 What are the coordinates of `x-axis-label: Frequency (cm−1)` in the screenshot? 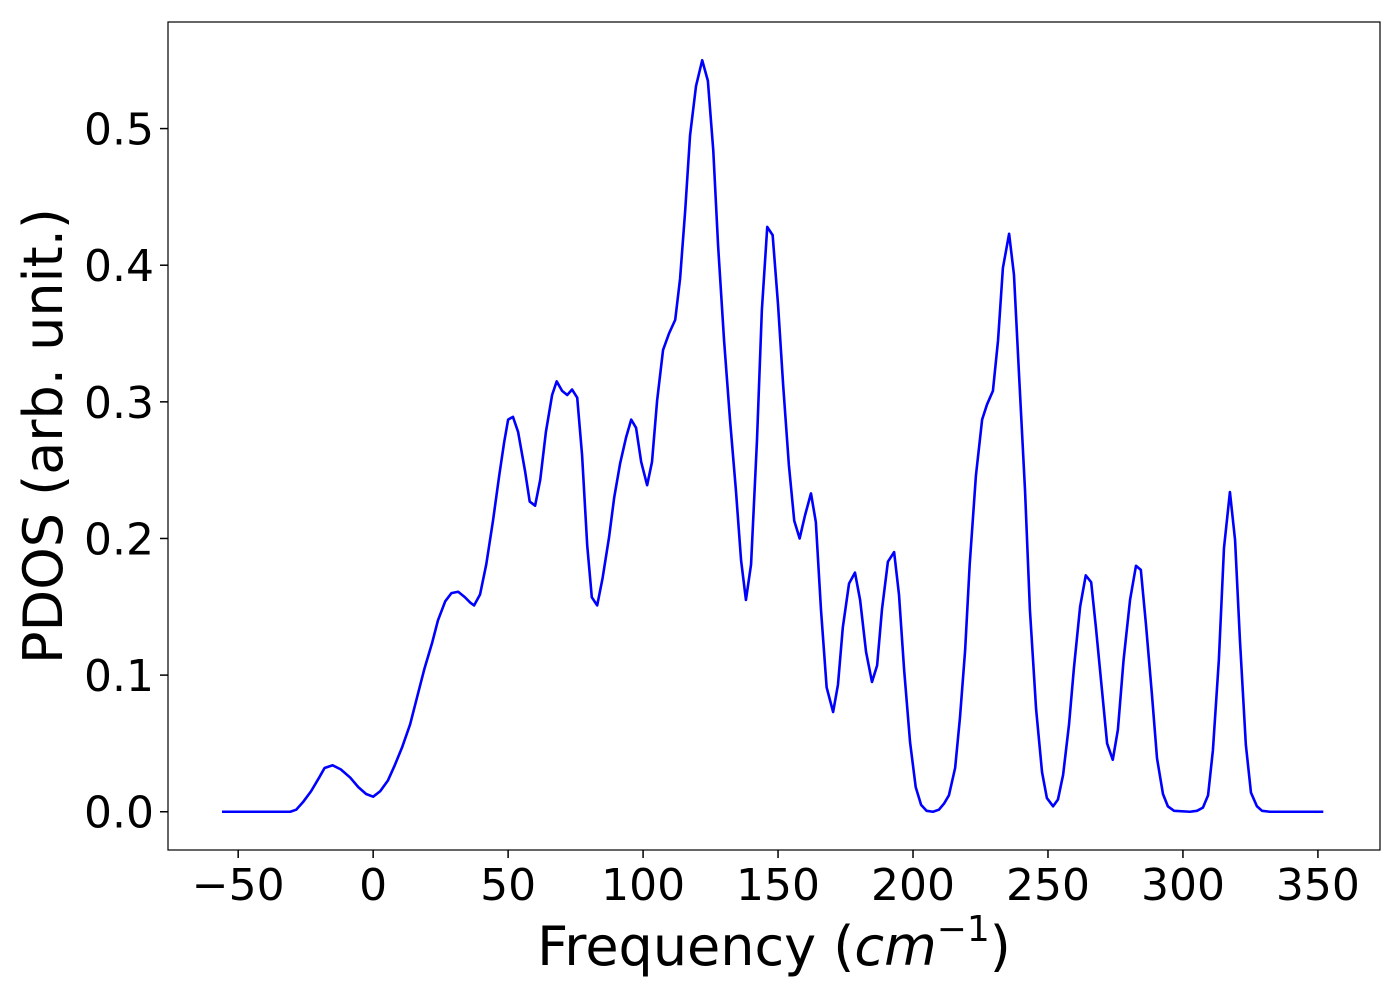 It's located at (774, 943).